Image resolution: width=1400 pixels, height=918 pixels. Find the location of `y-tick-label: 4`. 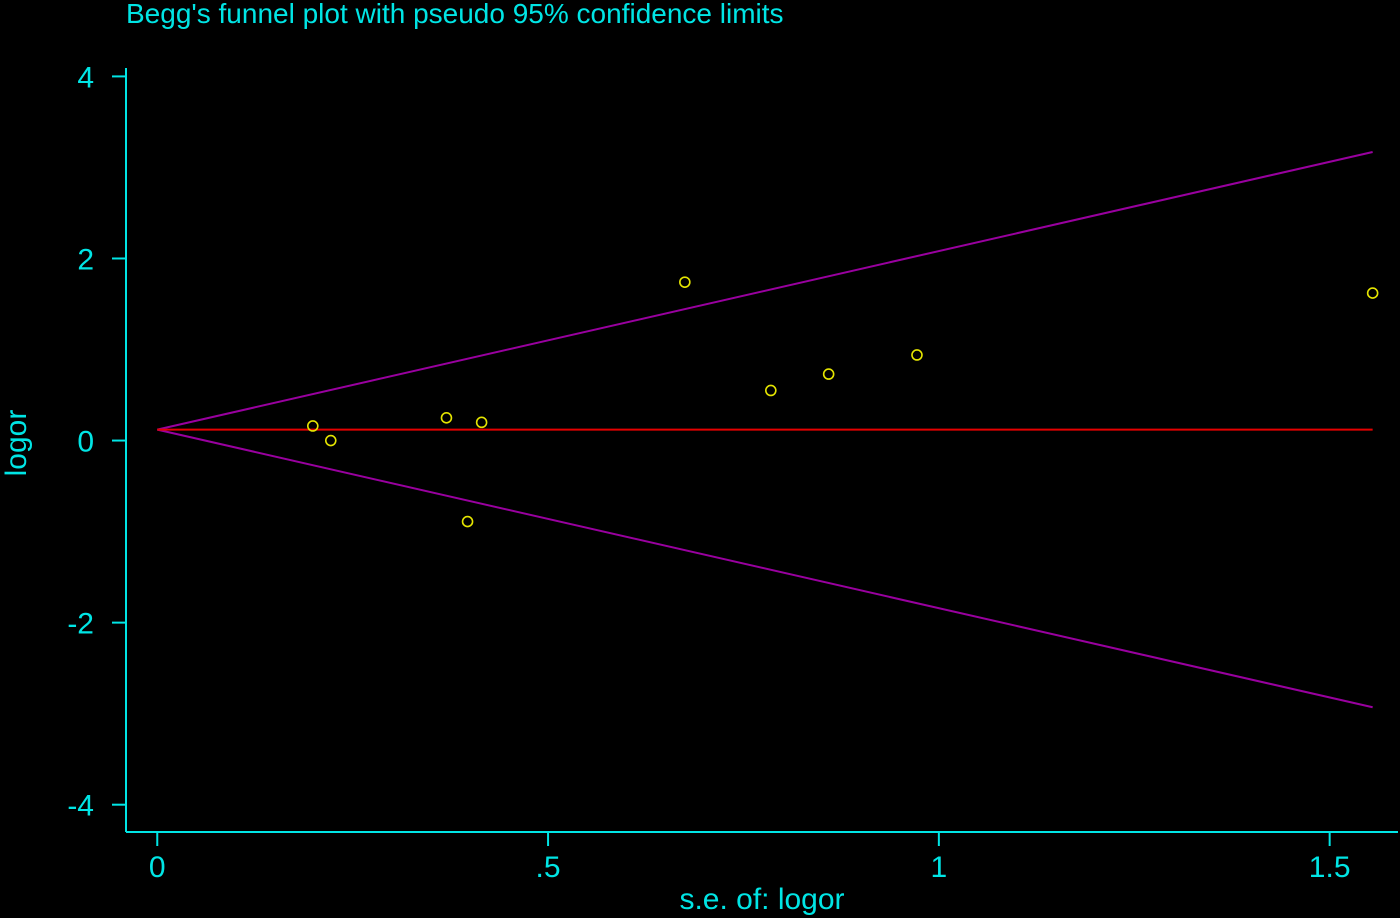

y-tick-label: 4 is located at coordinates (85, 77).